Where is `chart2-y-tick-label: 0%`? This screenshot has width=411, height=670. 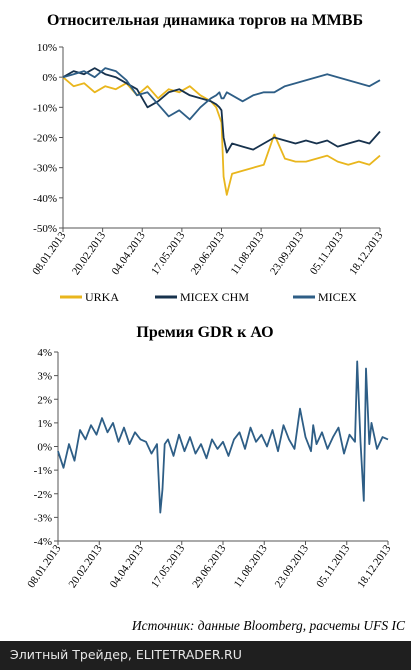 chart2-y-tick-label: 0% is located at coordinates (44, 448).